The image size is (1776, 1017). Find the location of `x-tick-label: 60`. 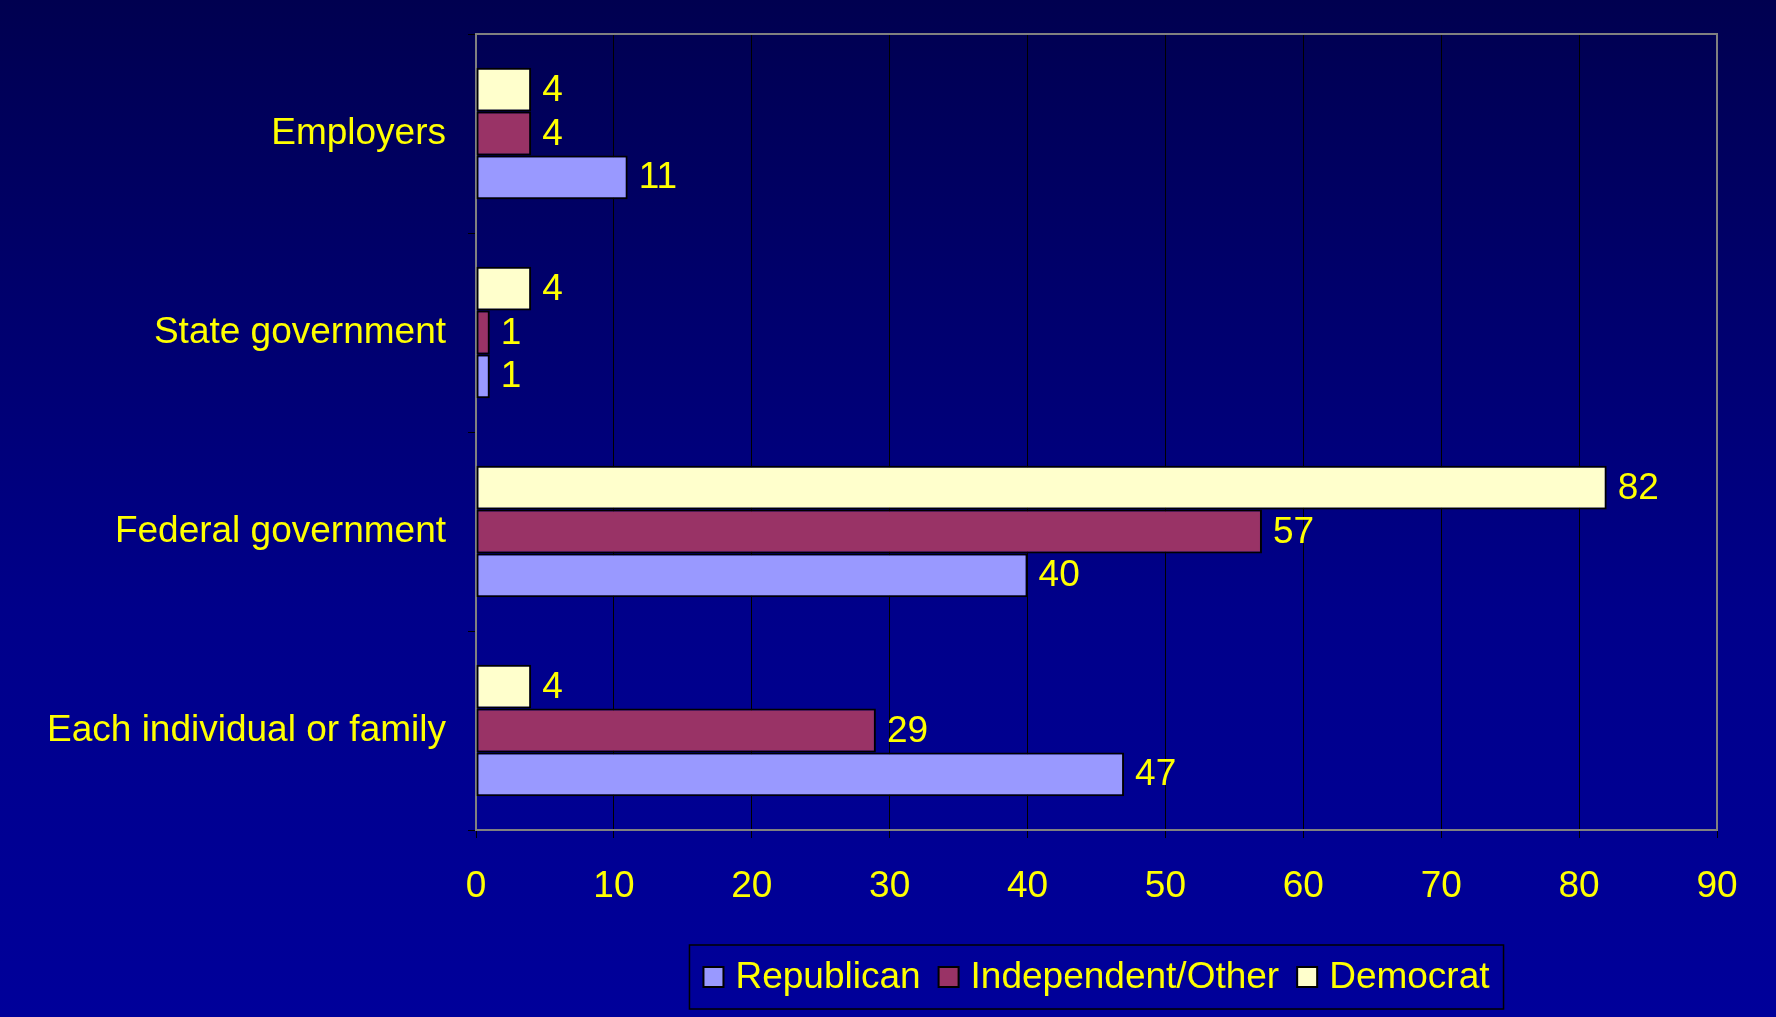

x-tick-label: 60 is located at coordinates (1303, 885).